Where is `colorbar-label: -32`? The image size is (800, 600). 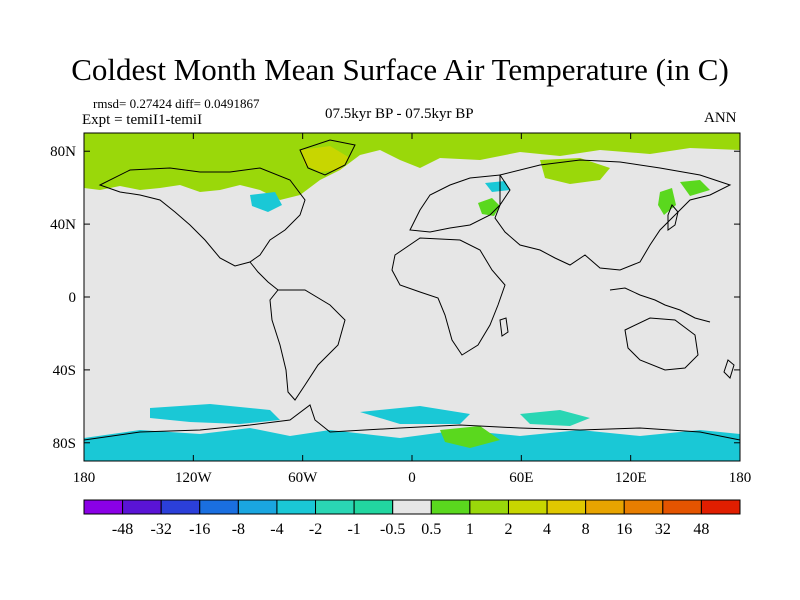
colorbar-label: -32 is located at coordinates (161, 529).